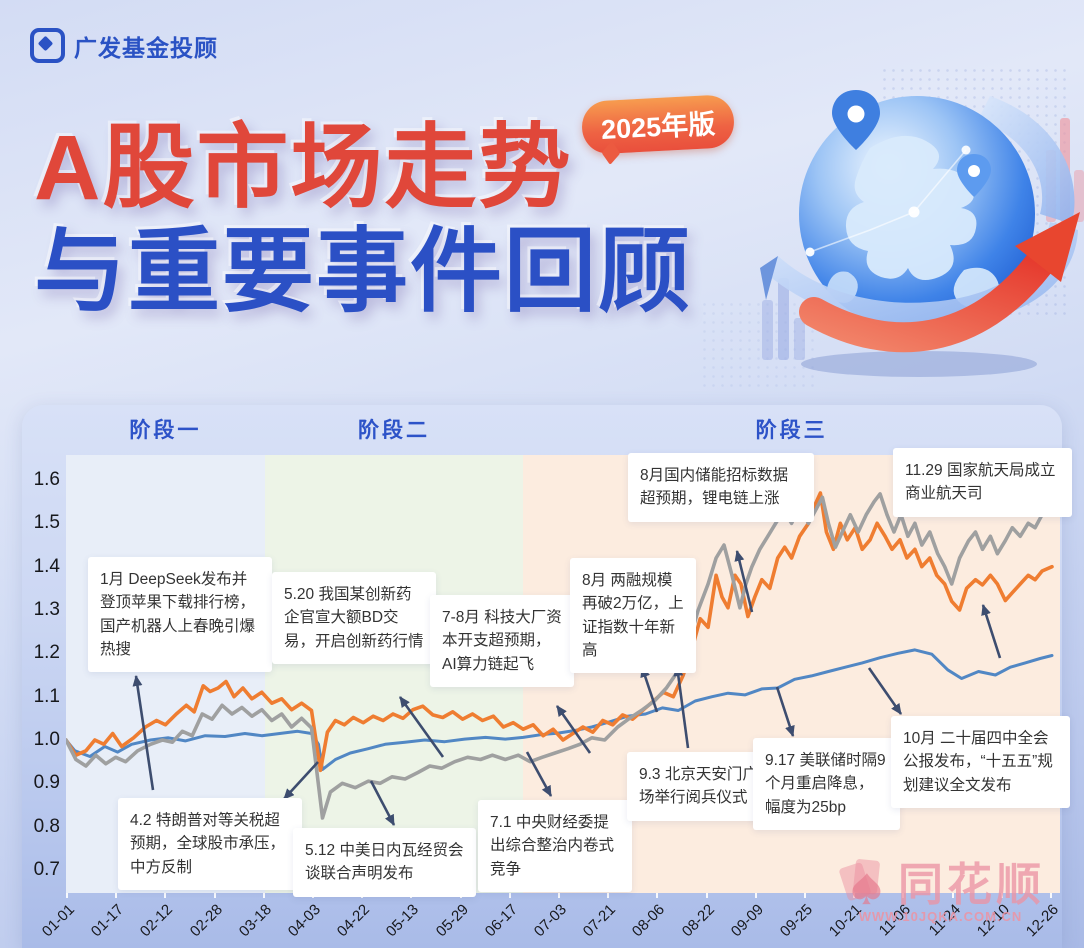  What do you see at coordinates (46, 783) in the screenshot?
I see `y-axis-label: 0.9` at bounding box center [46, 783].